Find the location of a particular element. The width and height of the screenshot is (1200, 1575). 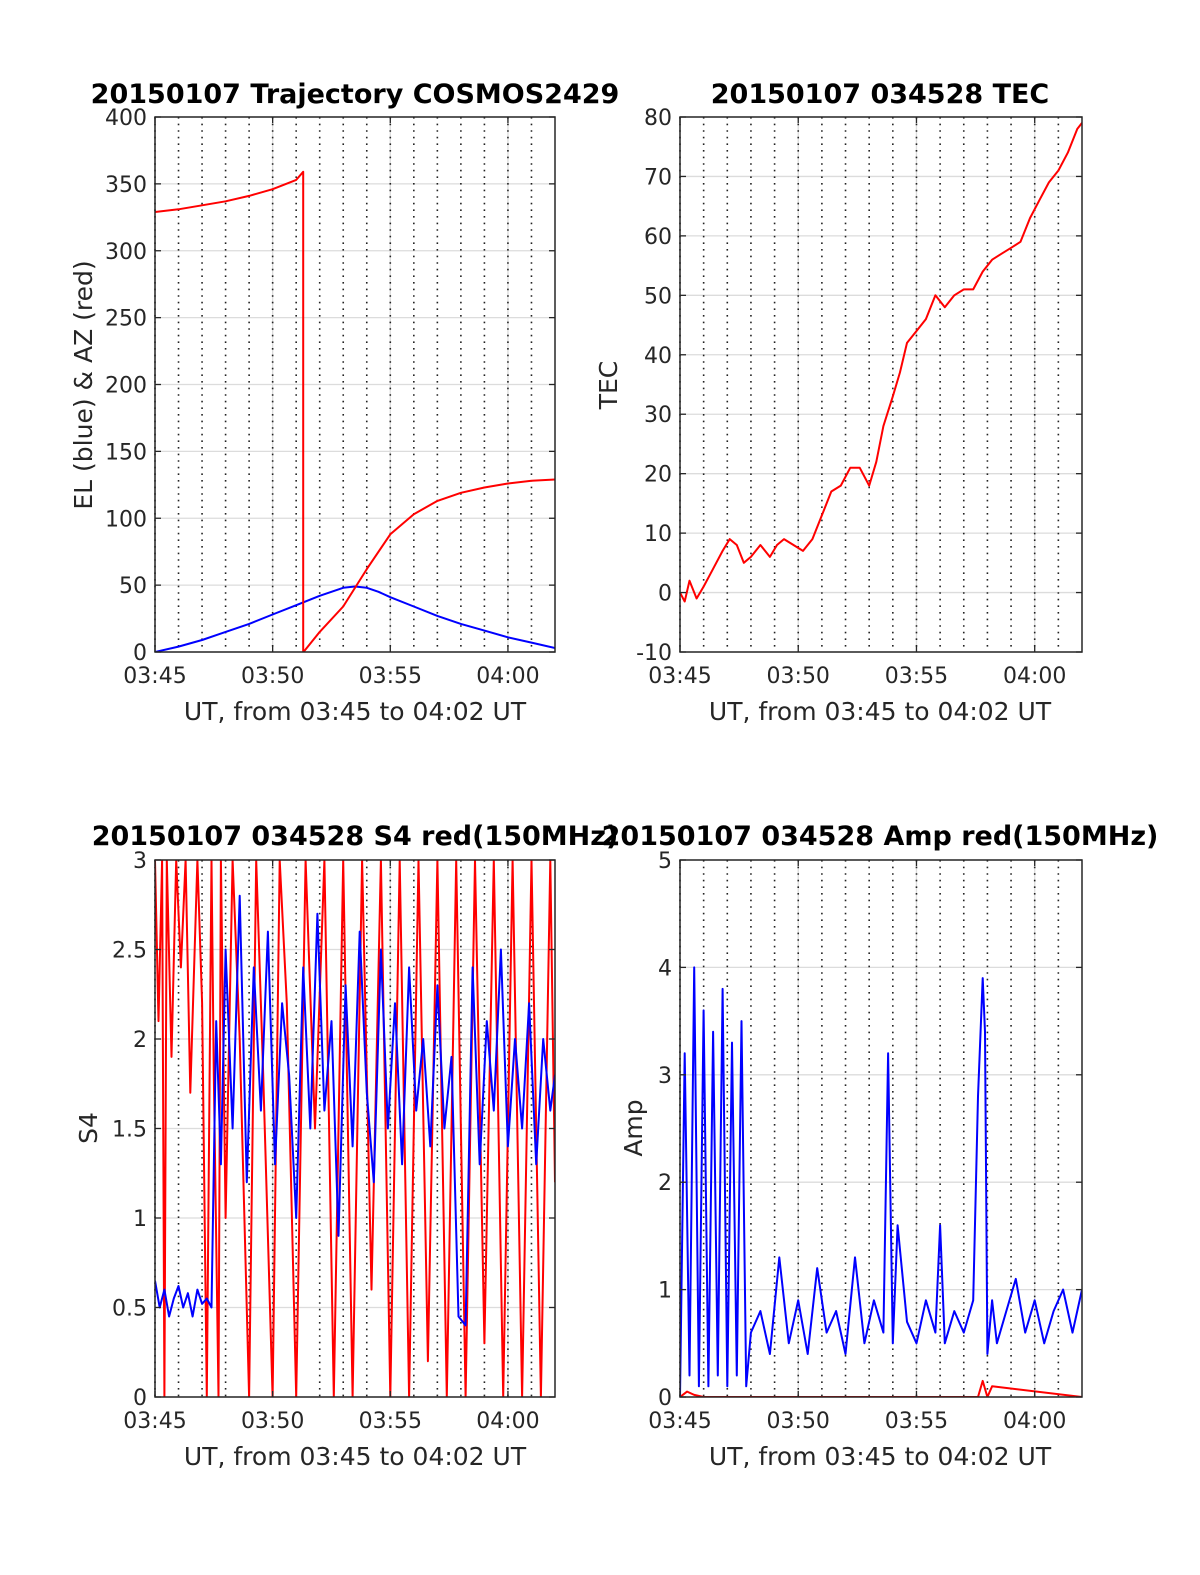

y-tick-label: 0.5 is located at coordinates (129, 1309).